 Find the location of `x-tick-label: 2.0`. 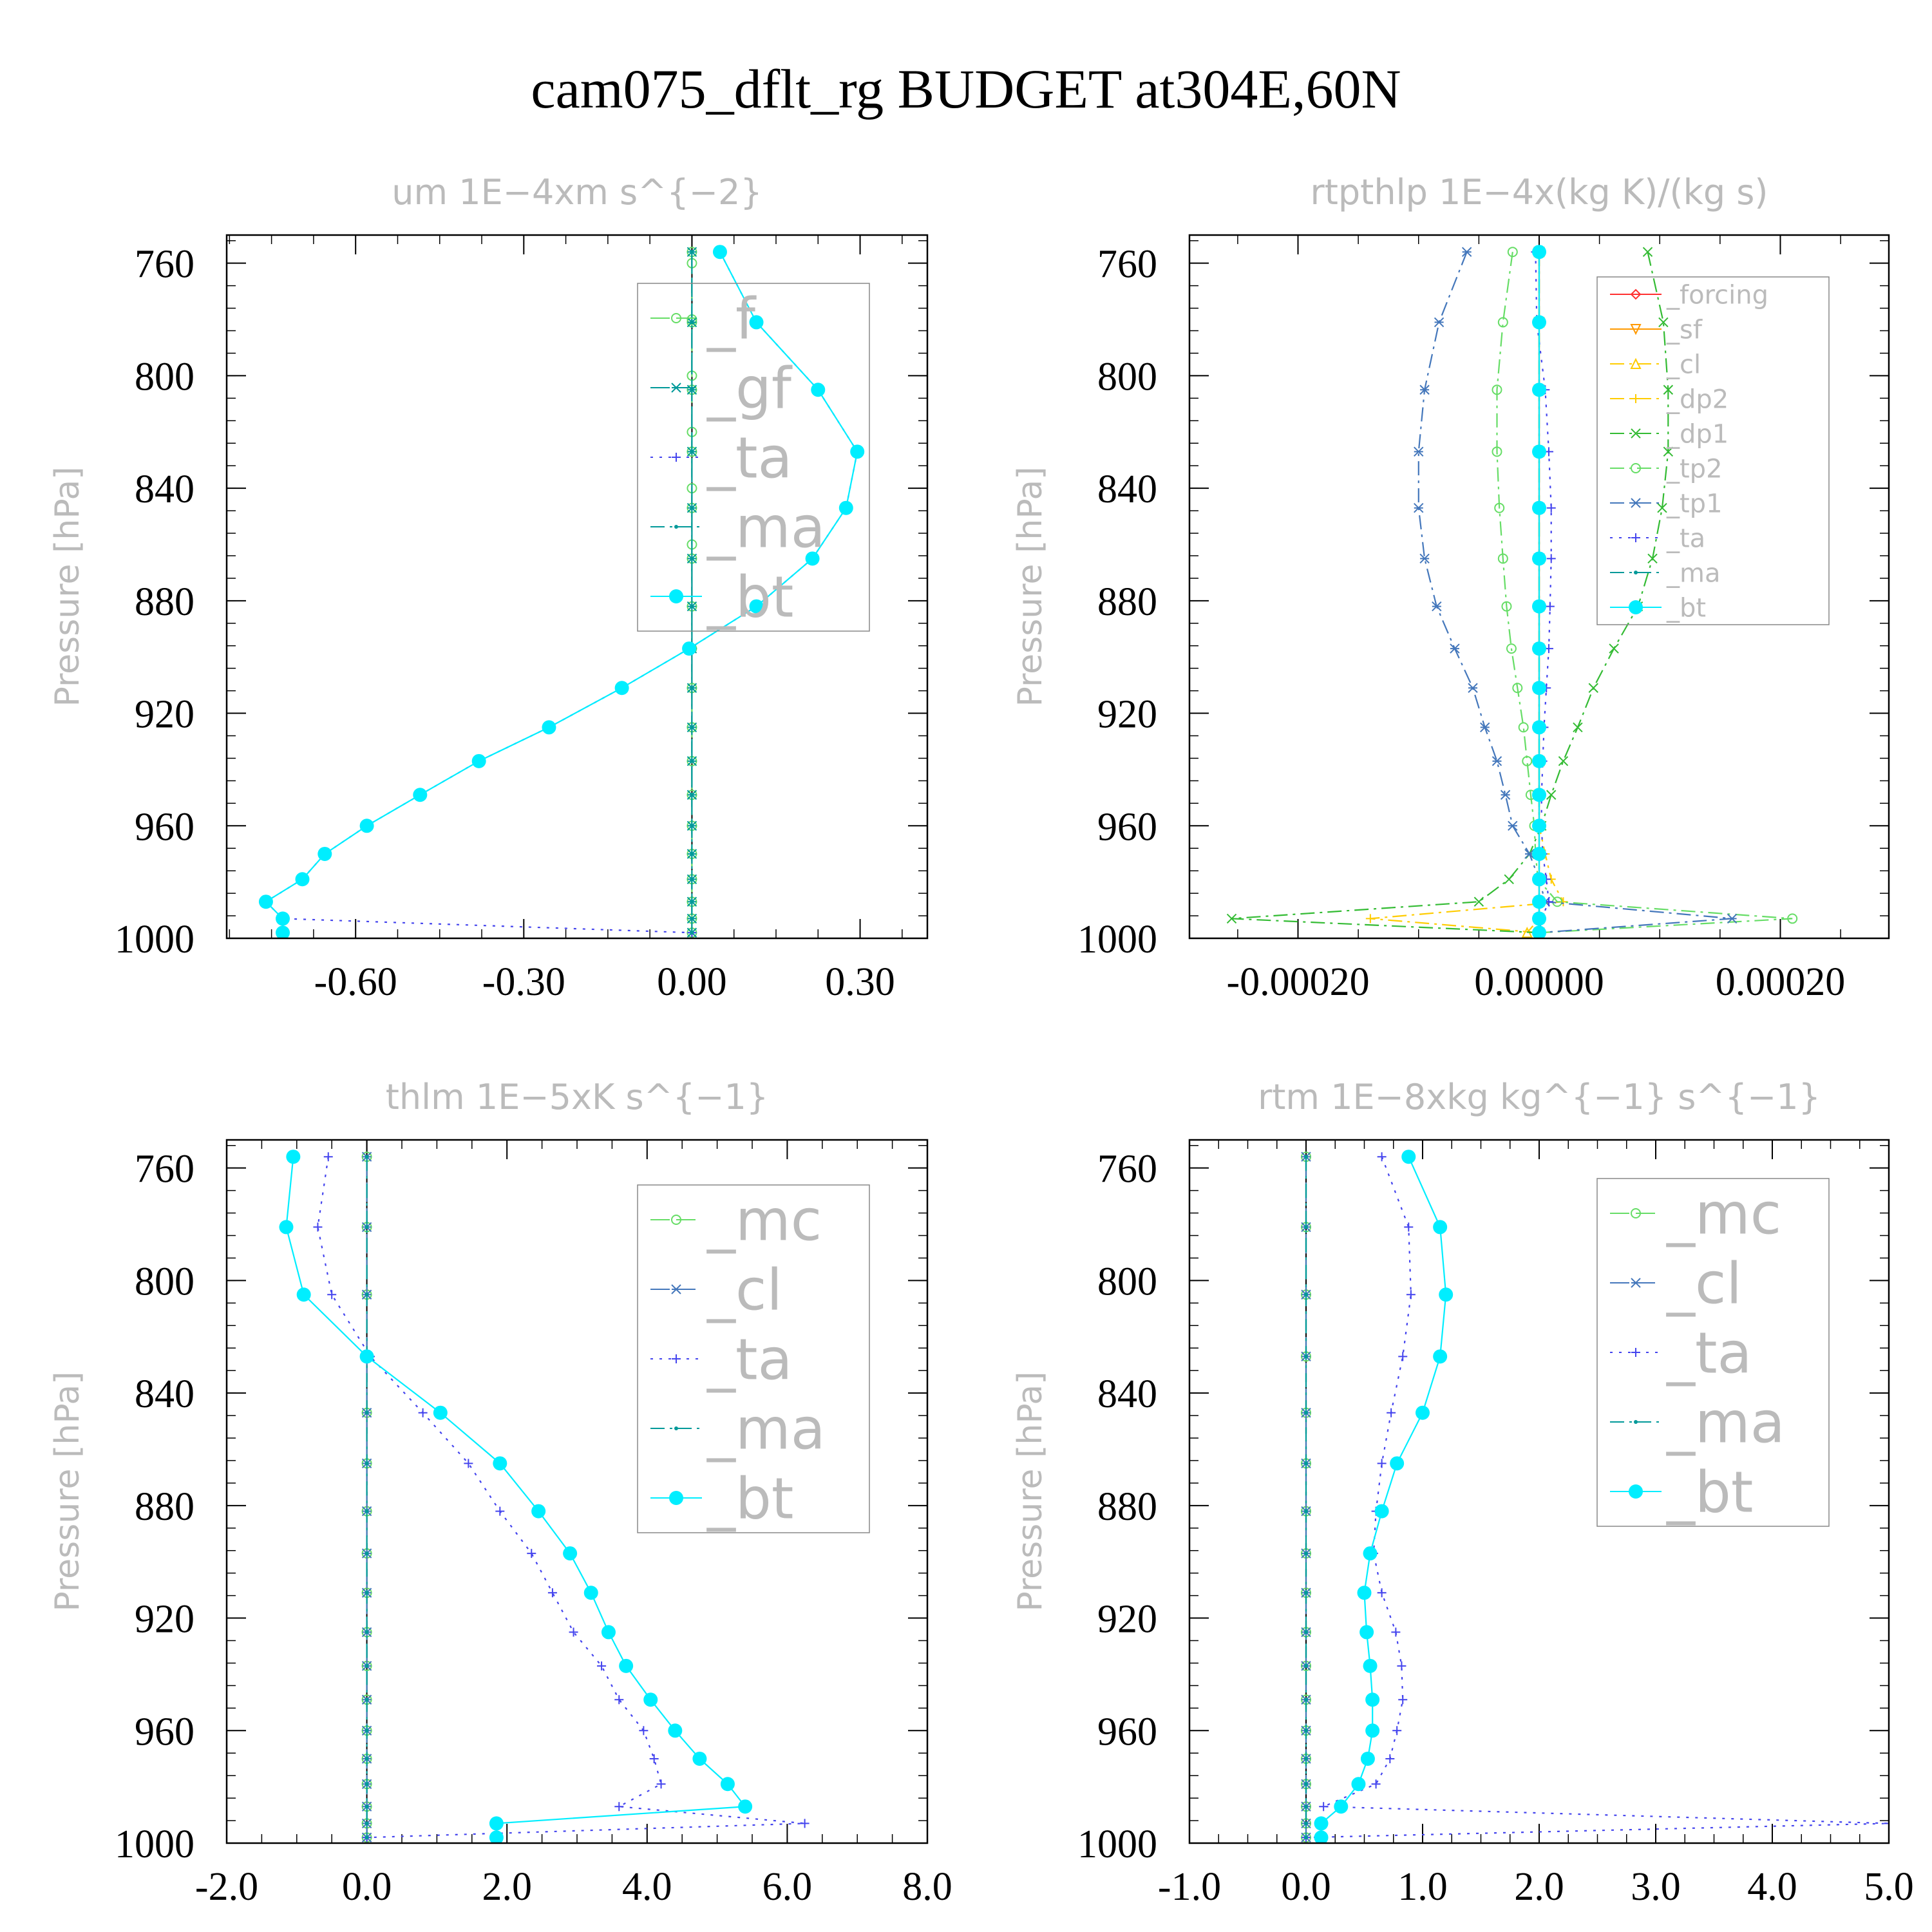

x-tick-label: 2.0 is located at coordinates (1539, 1887).